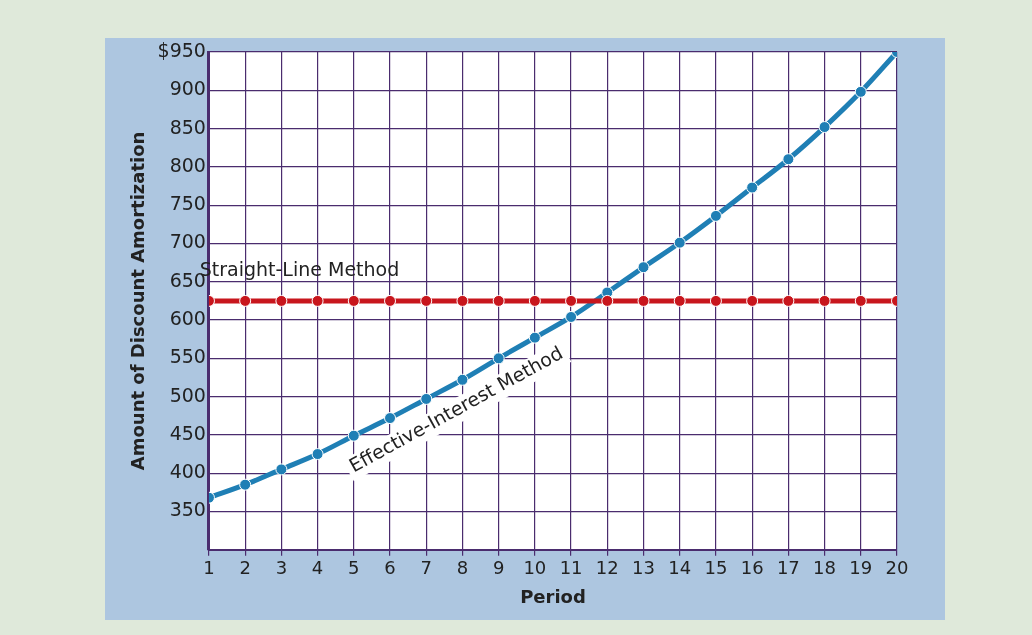  Describe the element at coordinates (187, 317) in the screenshot. I see `y-tick-label: 600` at that location.